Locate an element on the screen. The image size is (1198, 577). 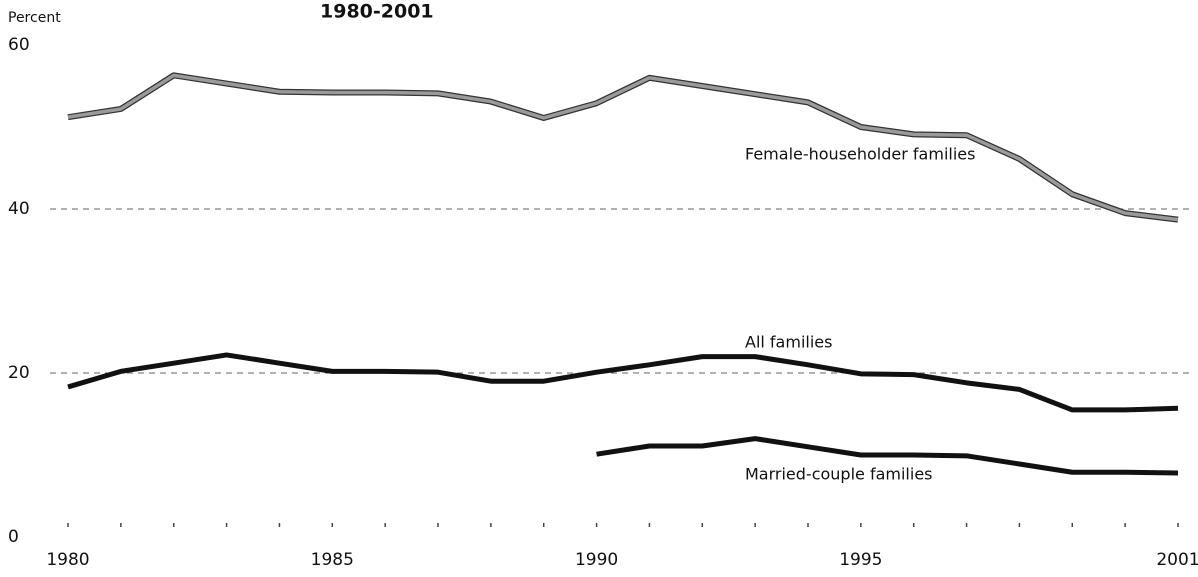
x-tick-label: 1990 is located at coordinates (596, 560).